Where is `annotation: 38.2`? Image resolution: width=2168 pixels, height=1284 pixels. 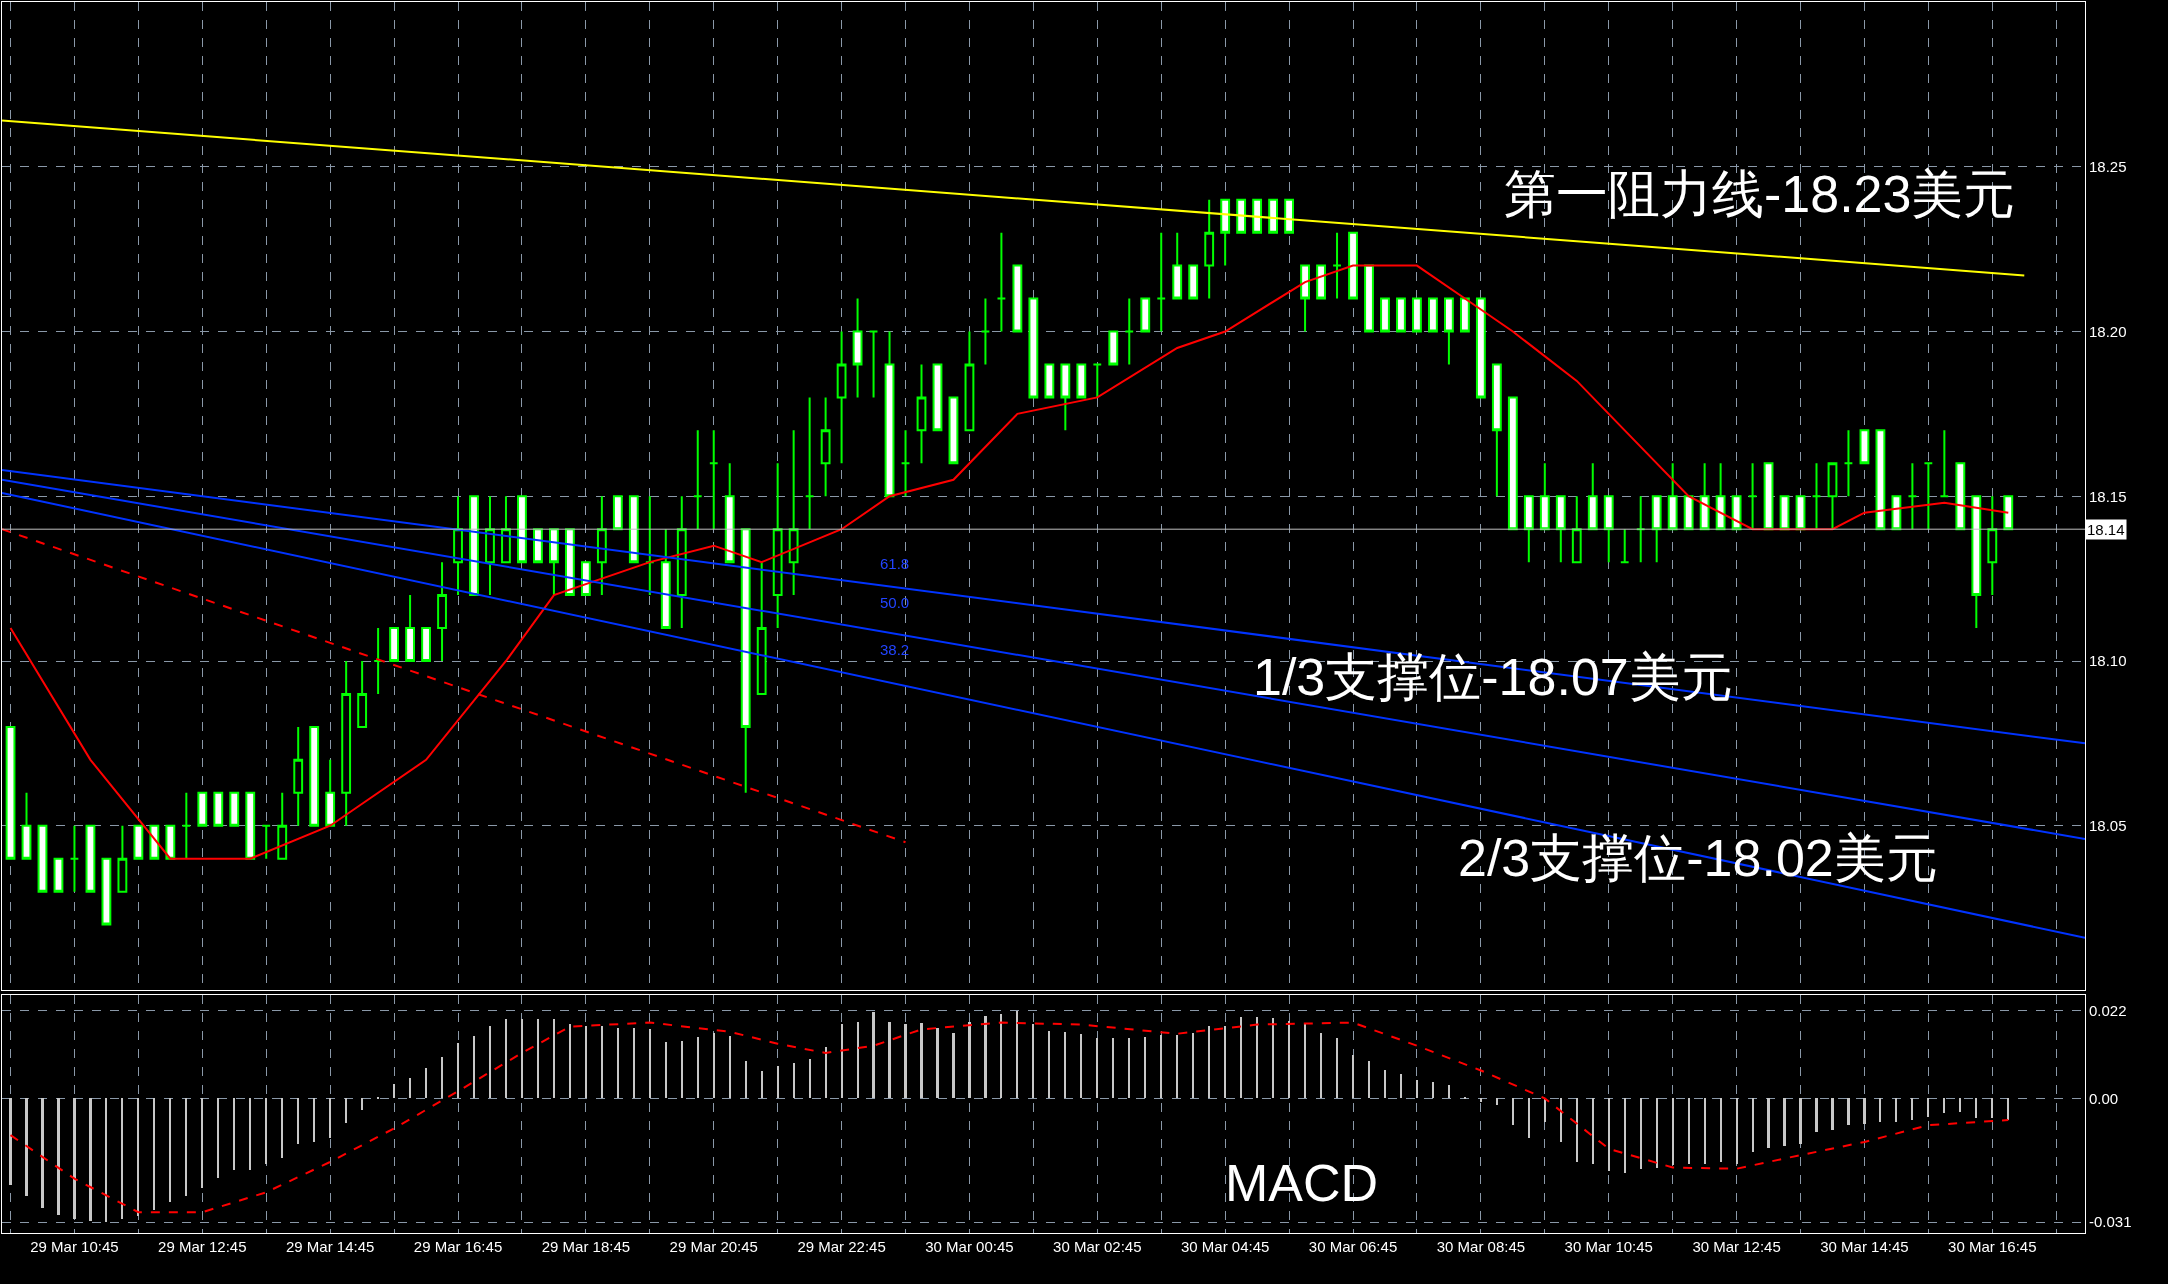
annotation: 38.2 is located at coordinates (895, 649).